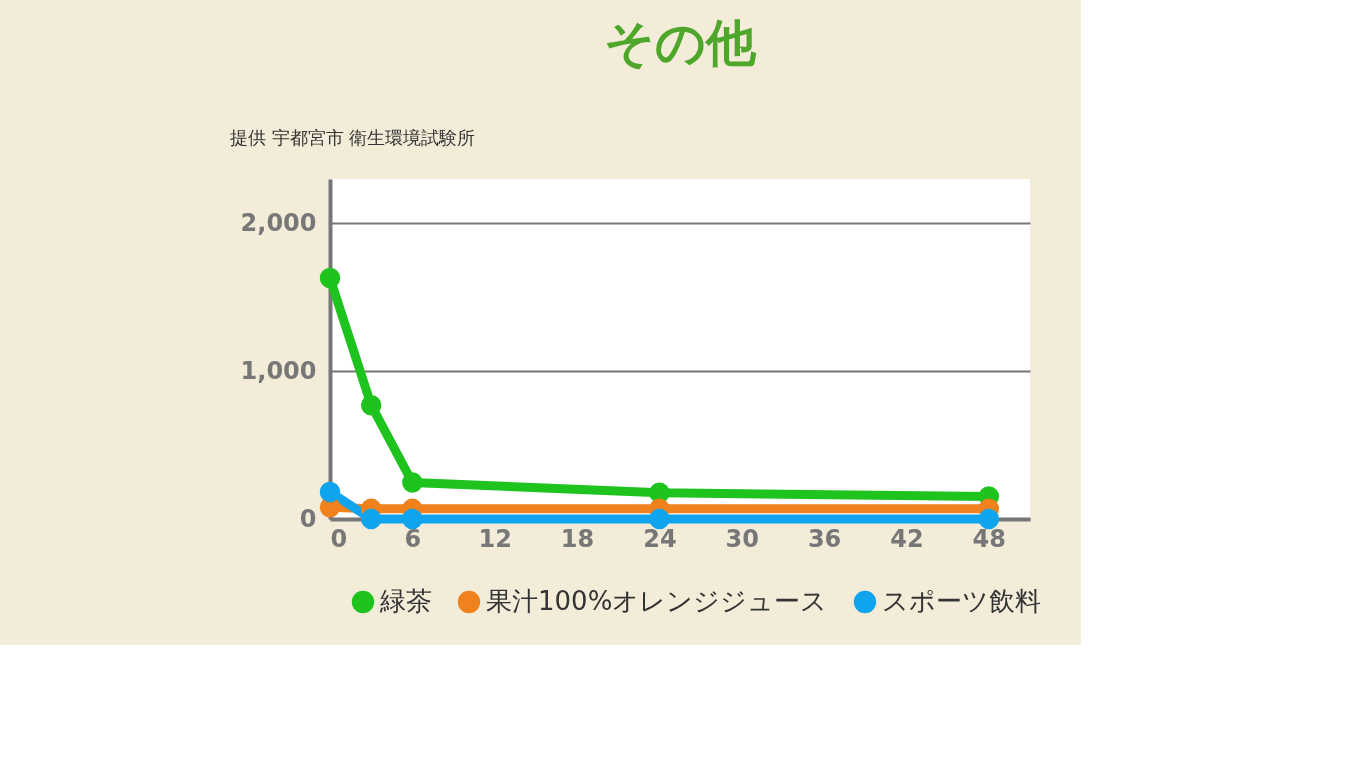 The width and height of the screenshot is (1360, 765). What do you see at coordinates (308, 518) in the screenshot?
I see `y-tick-label: 0` at bounding box center [308, 518].